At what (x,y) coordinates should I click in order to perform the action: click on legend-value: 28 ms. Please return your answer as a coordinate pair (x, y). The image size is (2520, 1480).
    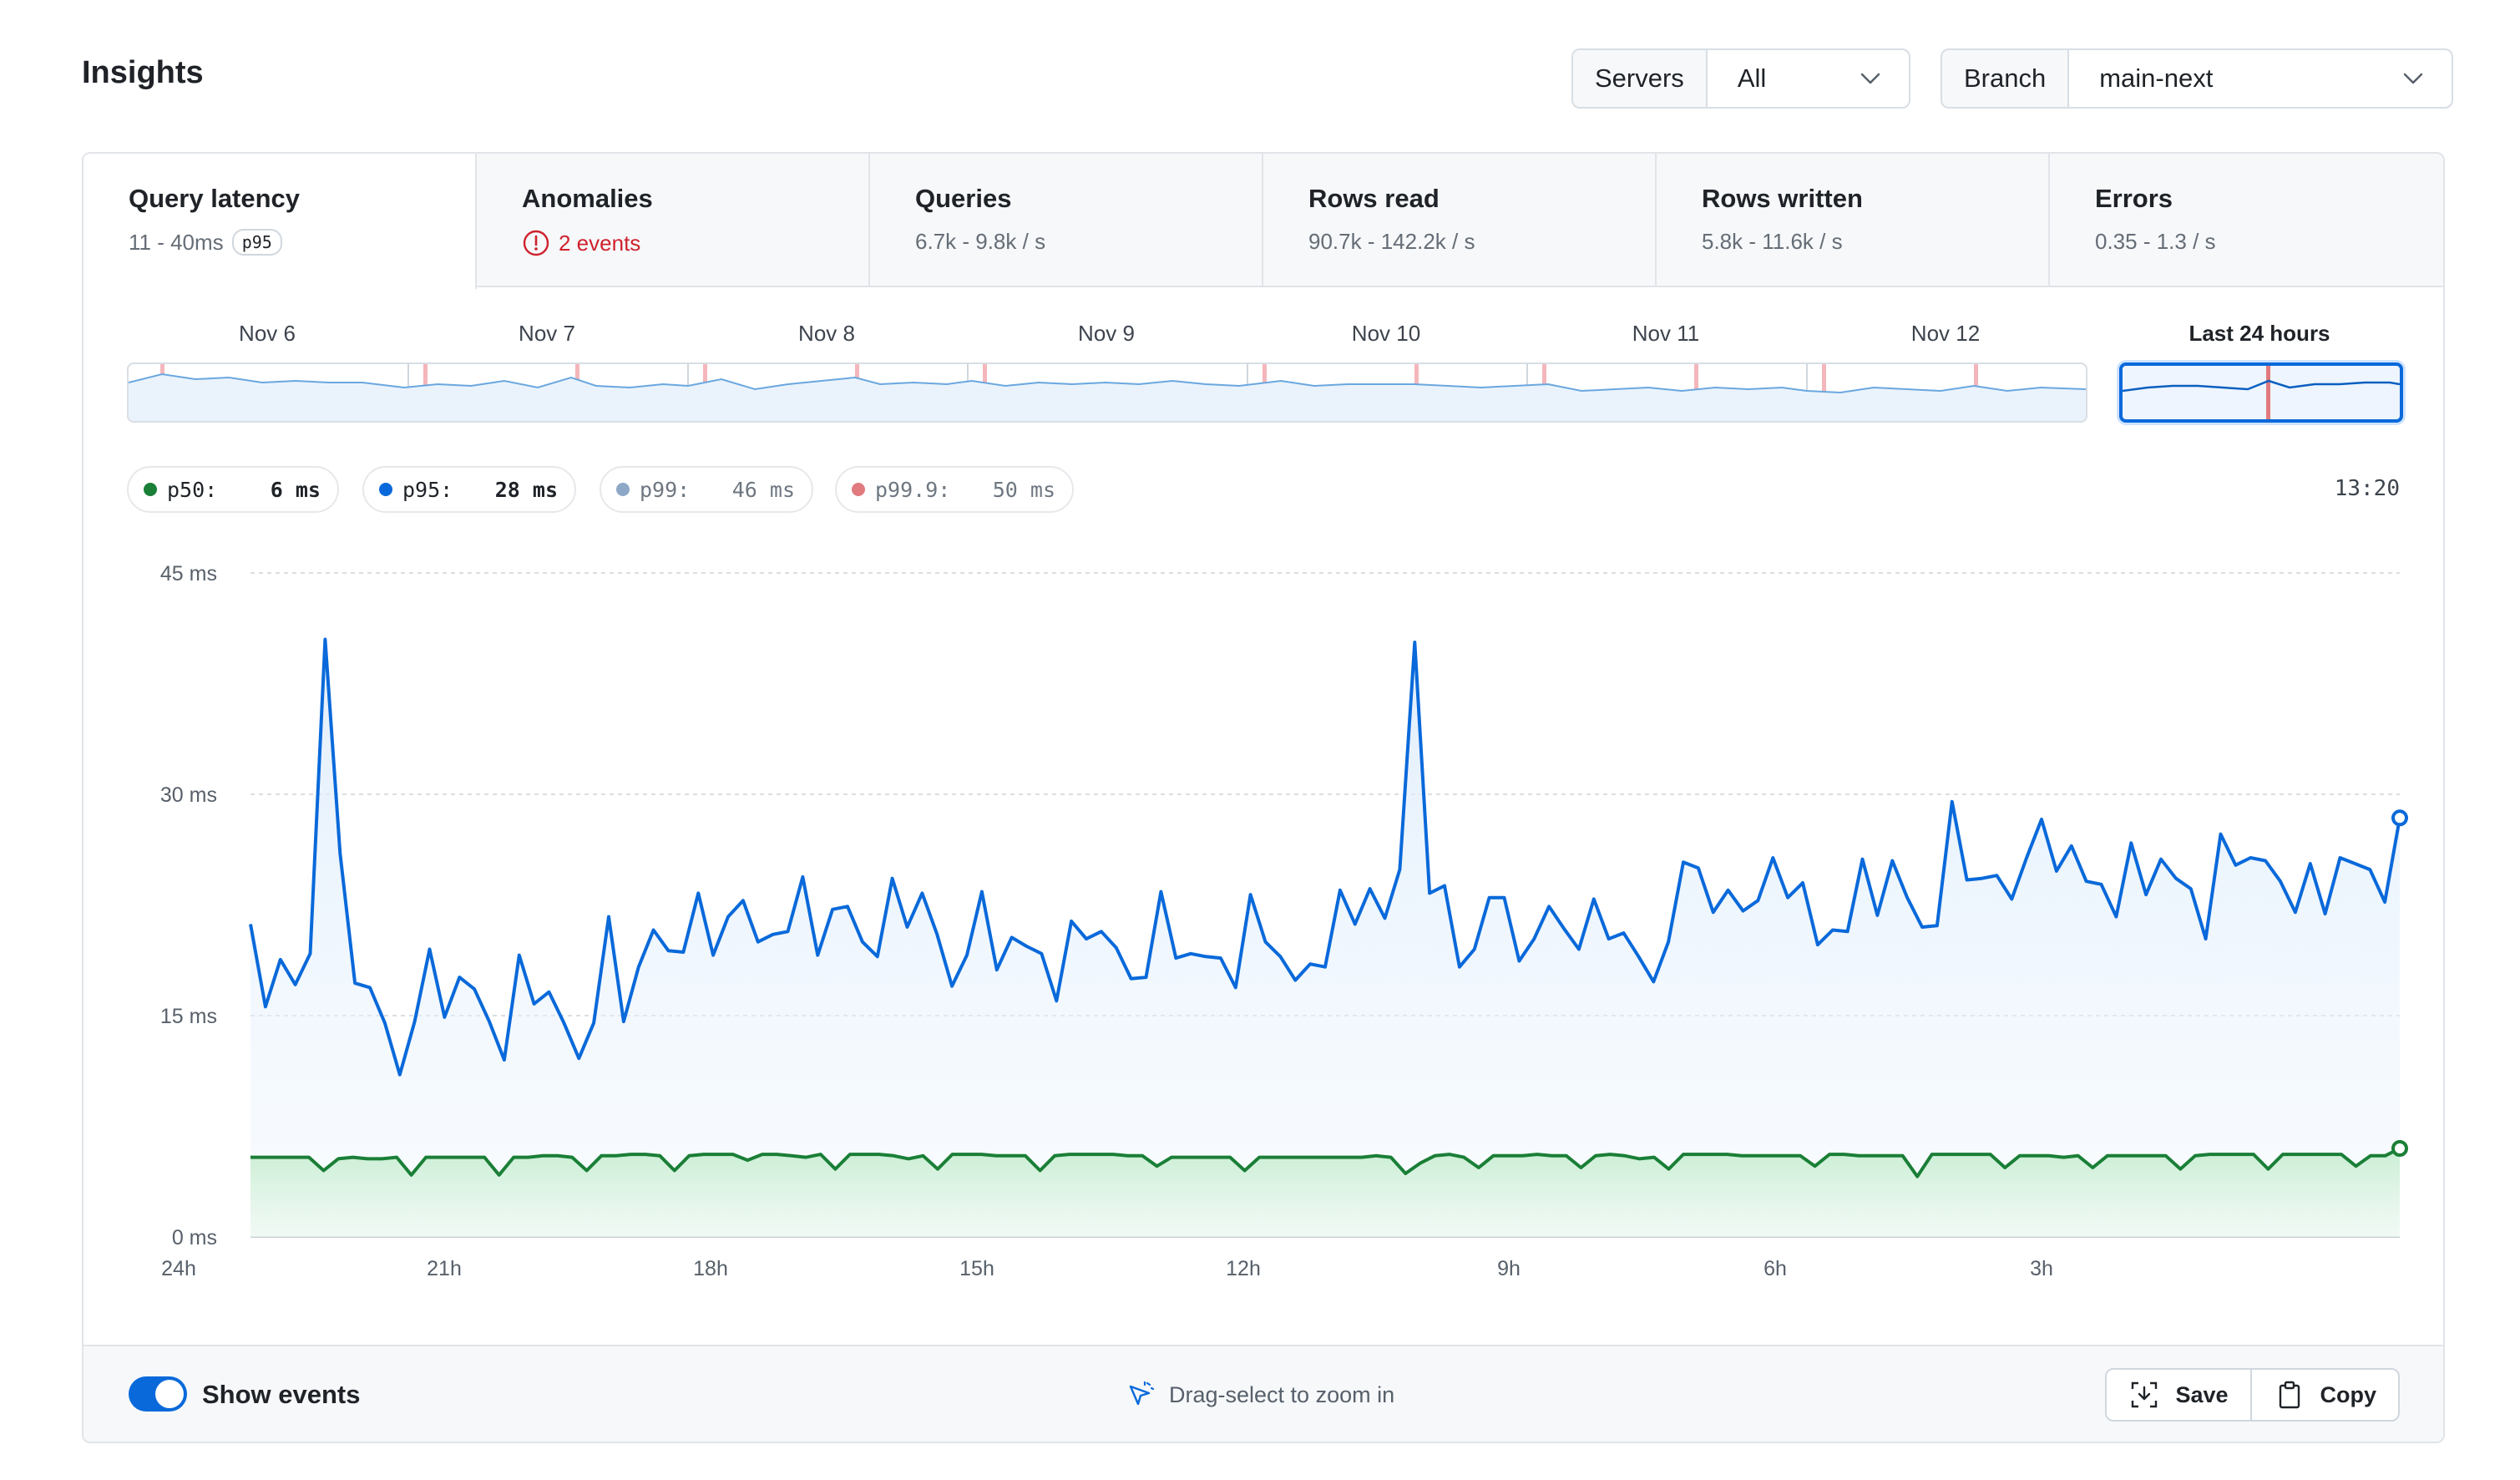
    Looking at the image, I should click on (526, 489).